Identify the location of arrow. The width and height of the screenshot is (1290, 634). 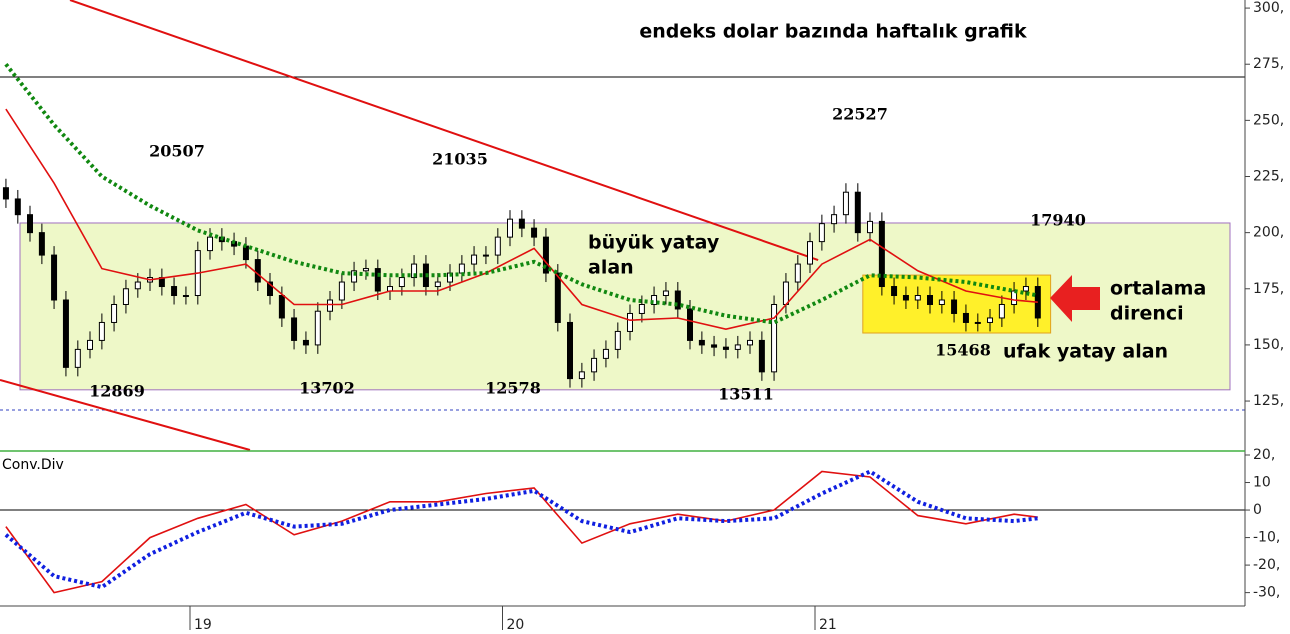
(1075, 298).